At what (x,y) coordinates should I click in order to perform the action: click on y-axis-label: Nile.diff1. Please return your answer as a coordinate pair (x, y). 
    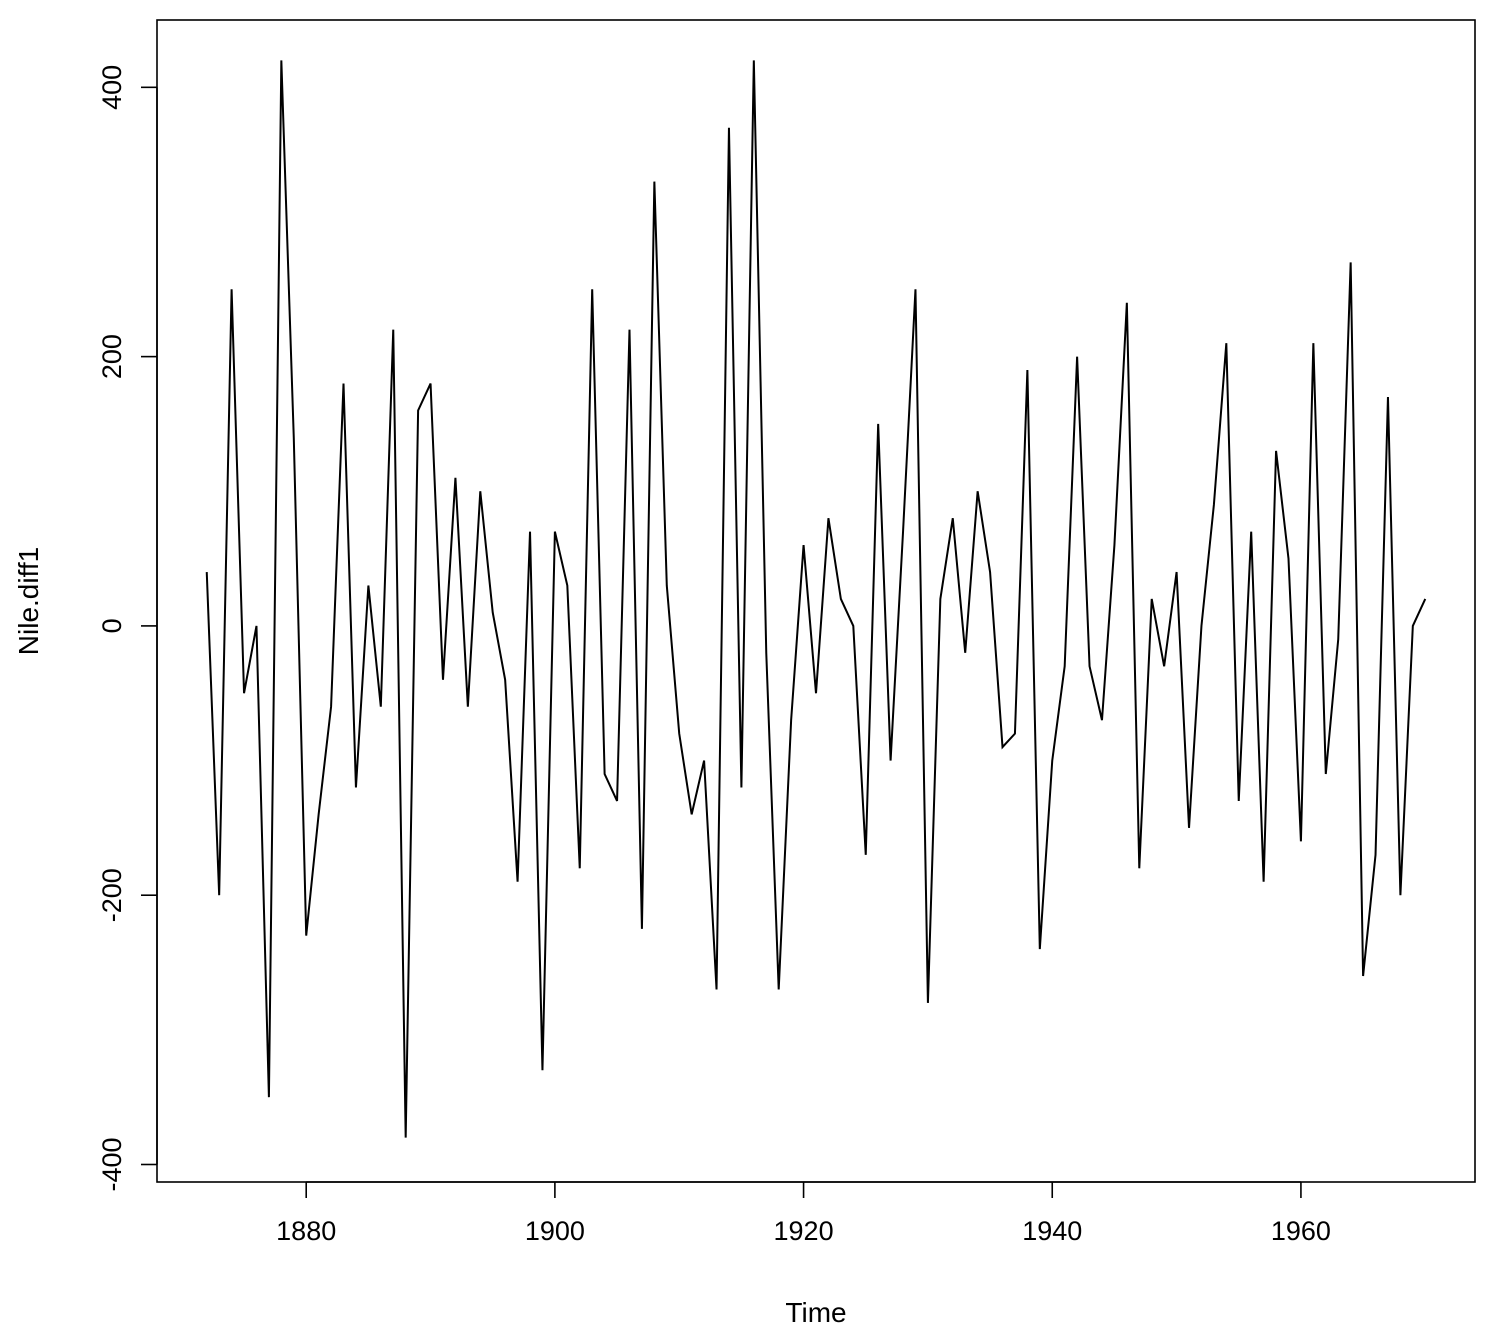
    Looking at the image, I should click on (28, 601).